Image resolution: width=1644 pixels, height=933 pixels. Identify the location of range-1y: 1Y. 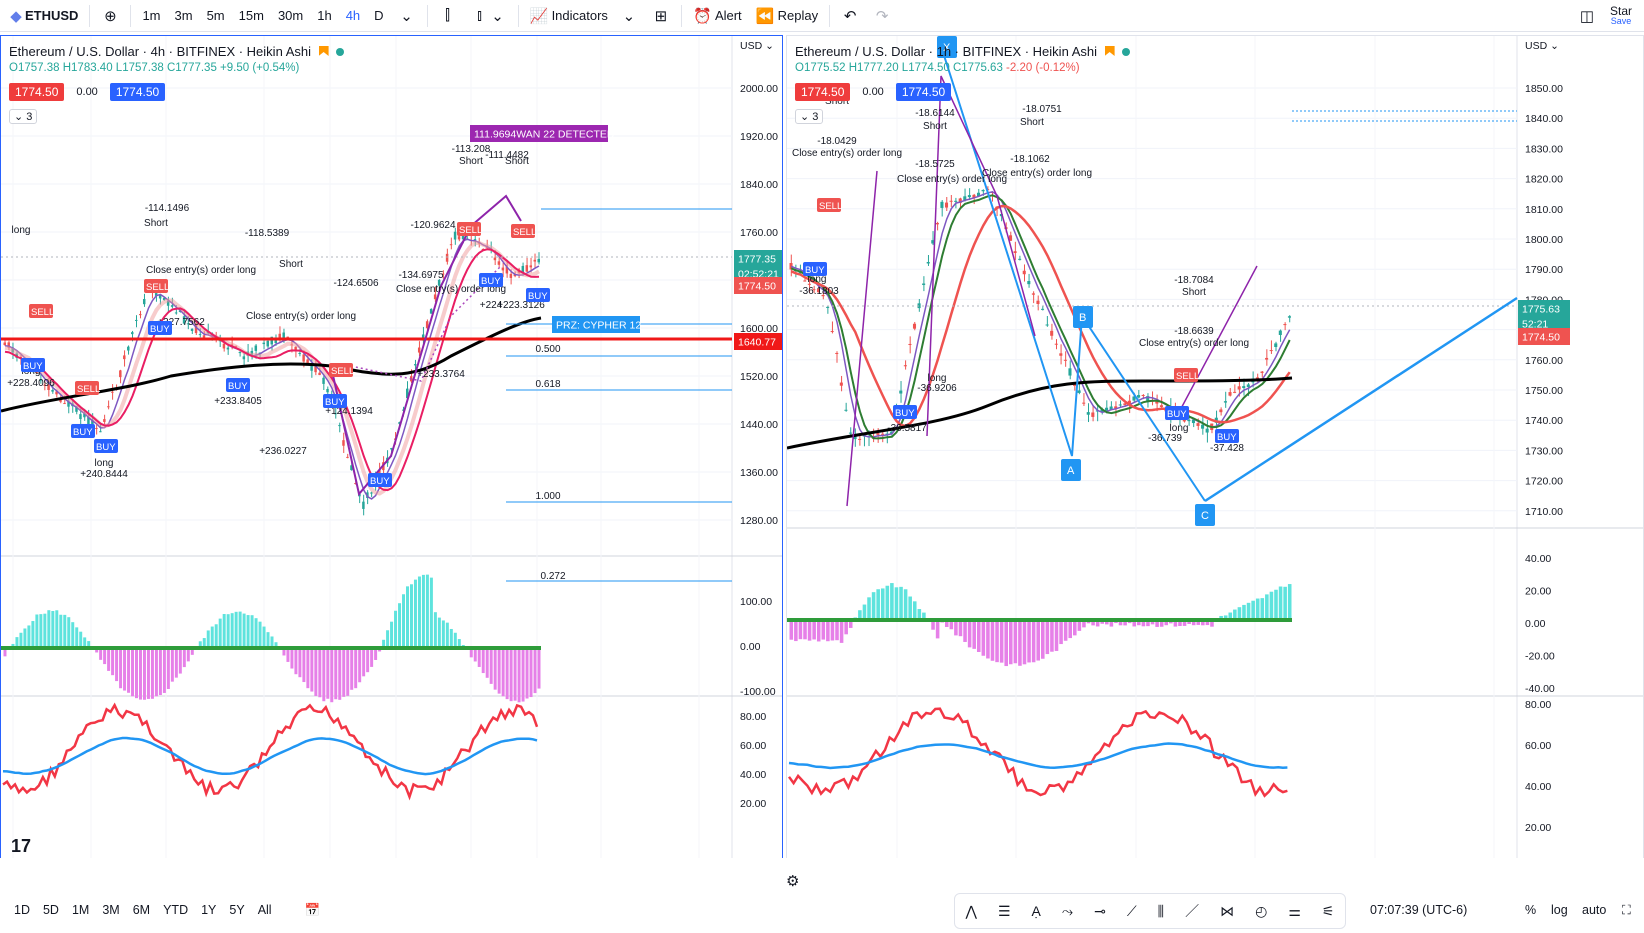
(209, 910).